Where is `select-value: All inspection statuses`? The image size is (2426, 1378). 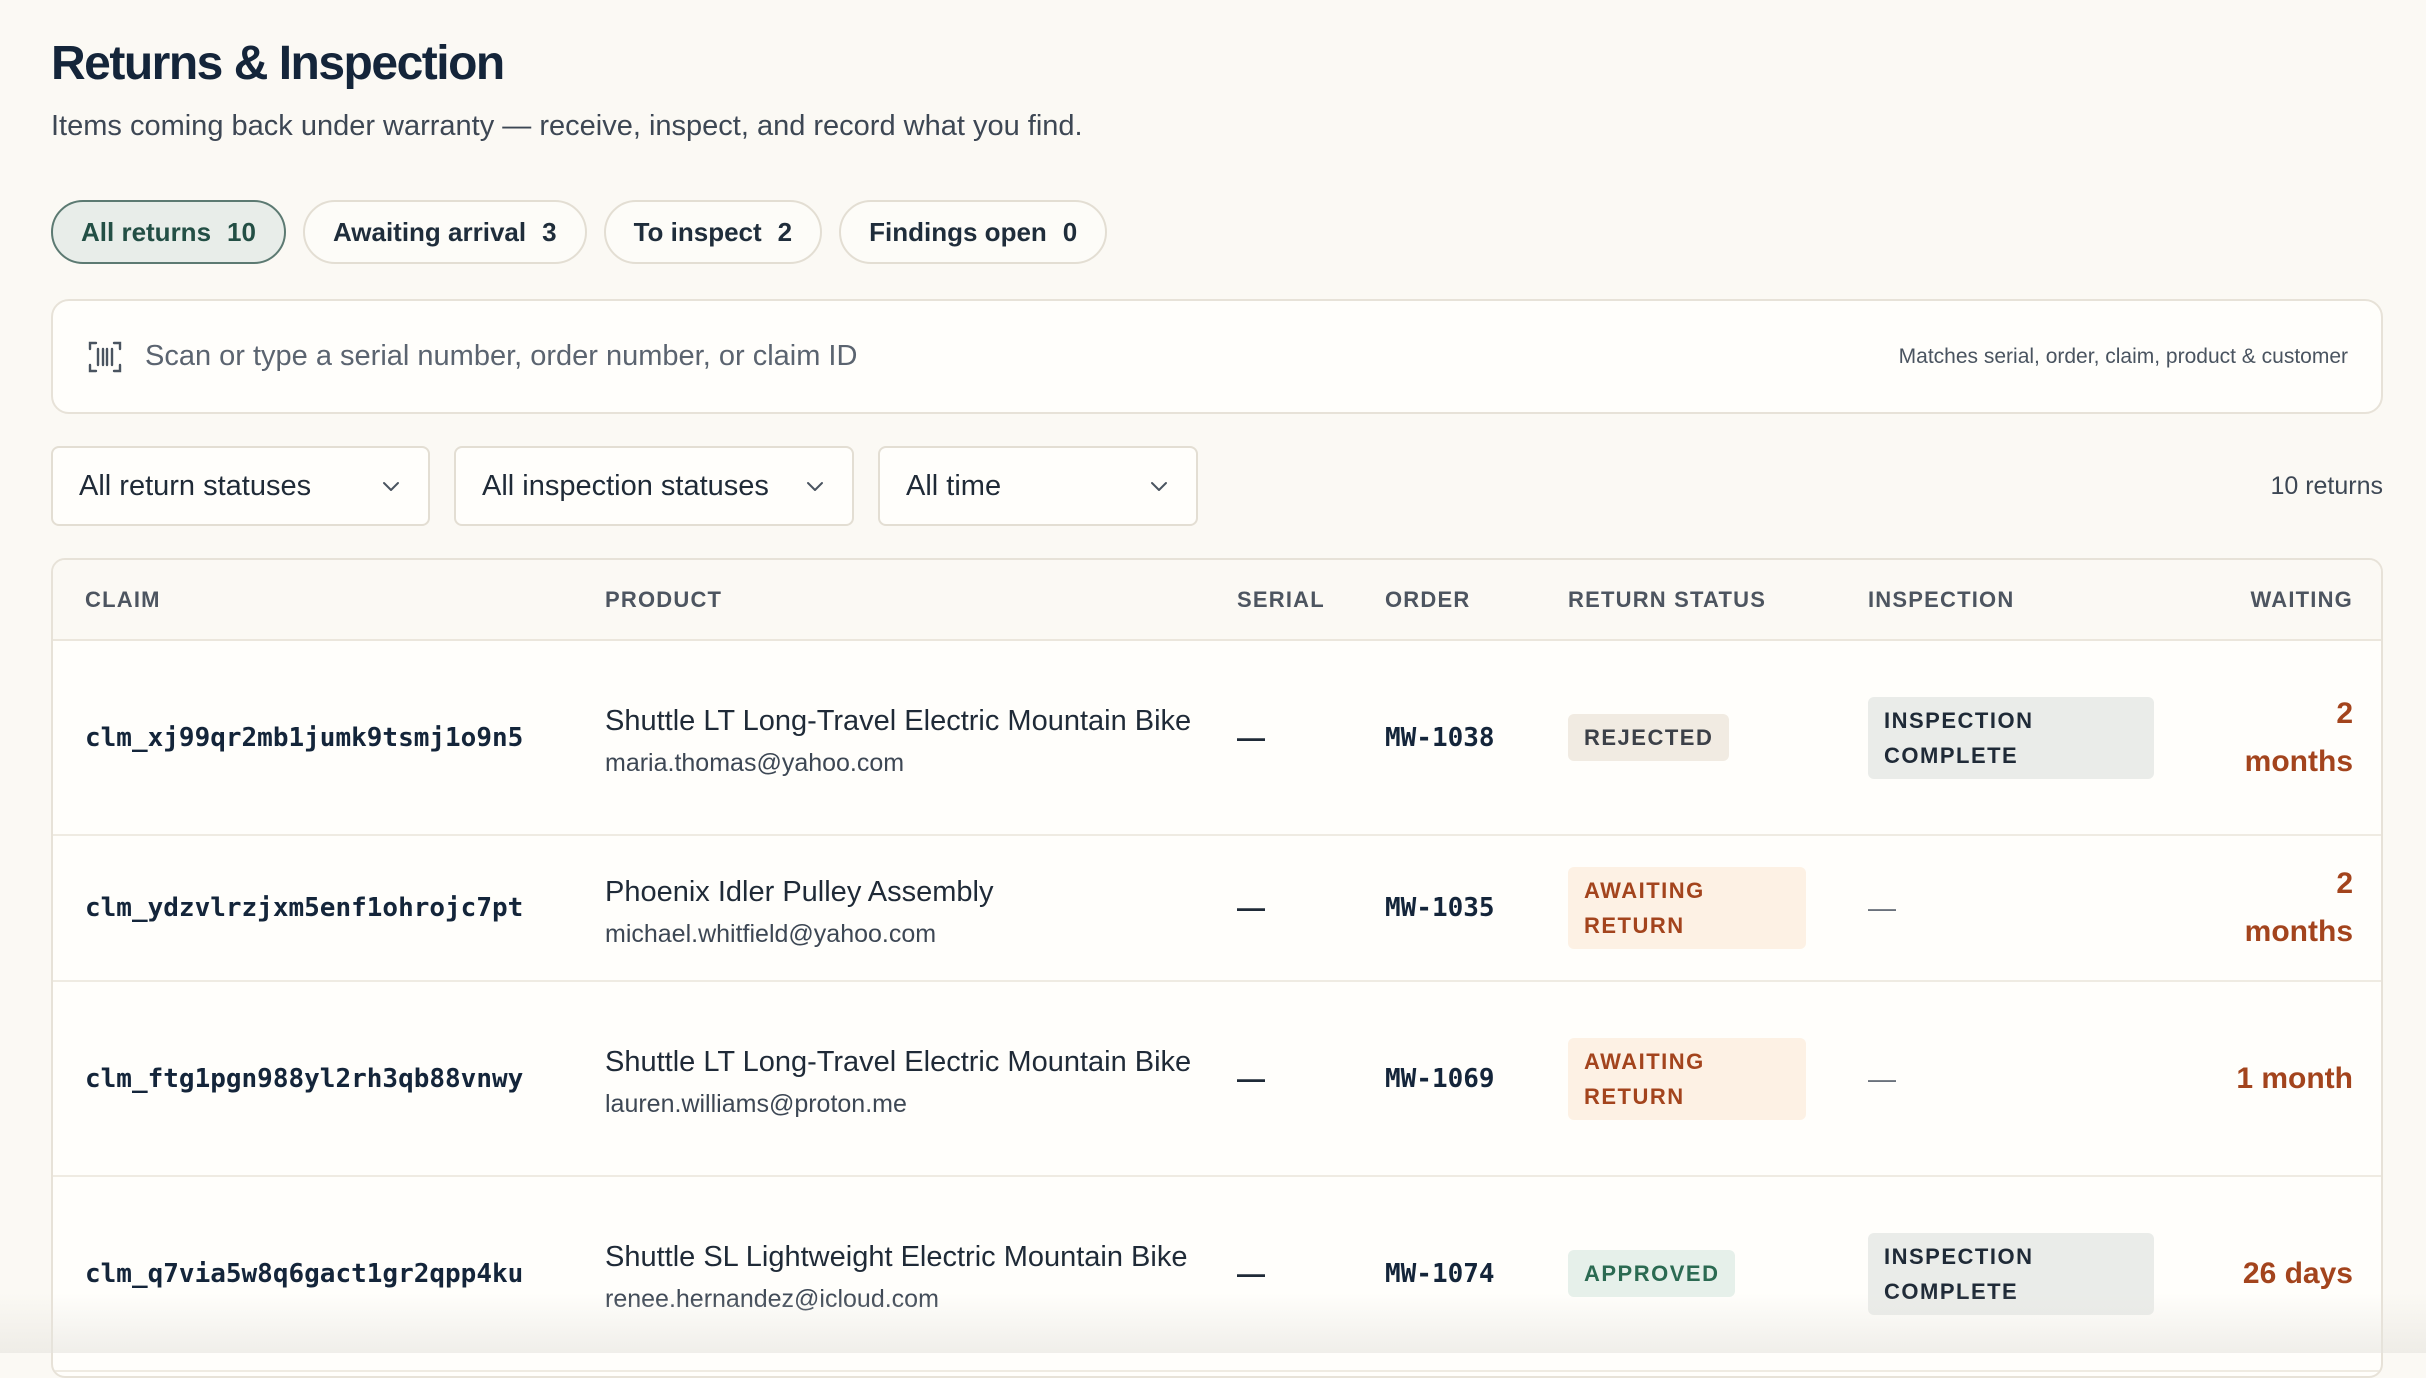
select-value: All inspection statuses is located at coordinates (625, 485).